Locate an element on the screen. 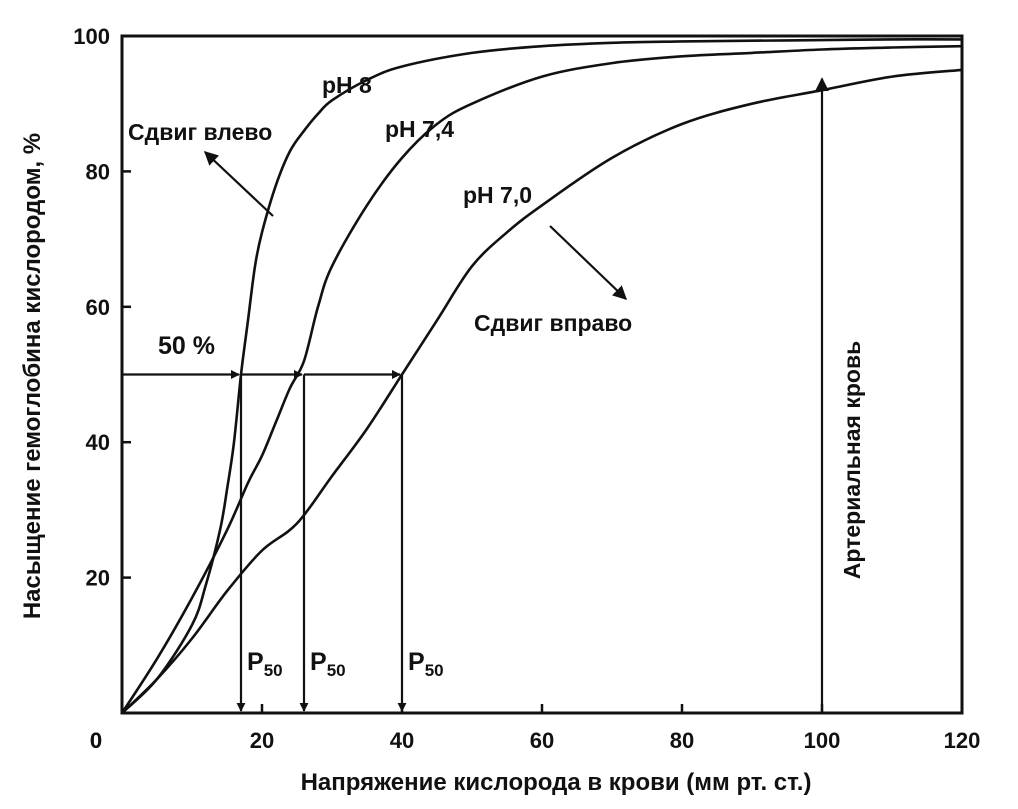  p50-label-1: P50 is located at coordinates (265, 664).